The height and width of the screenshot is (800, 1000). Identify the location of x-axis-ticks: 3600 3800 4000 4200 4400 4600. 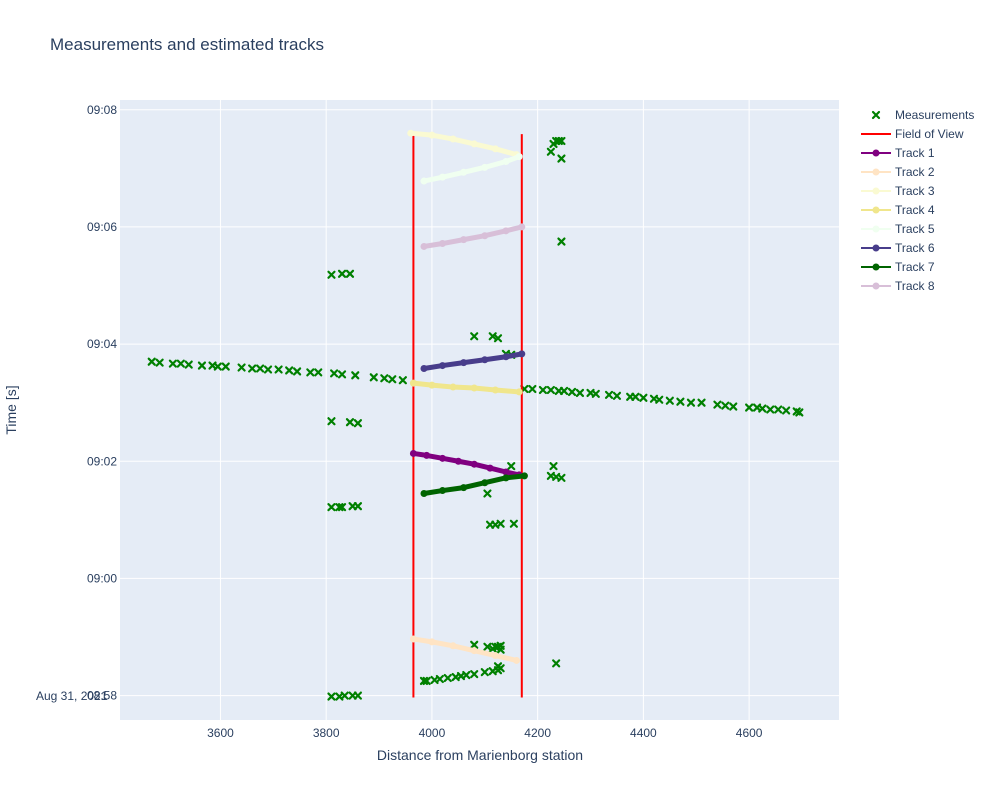
(485, 733).